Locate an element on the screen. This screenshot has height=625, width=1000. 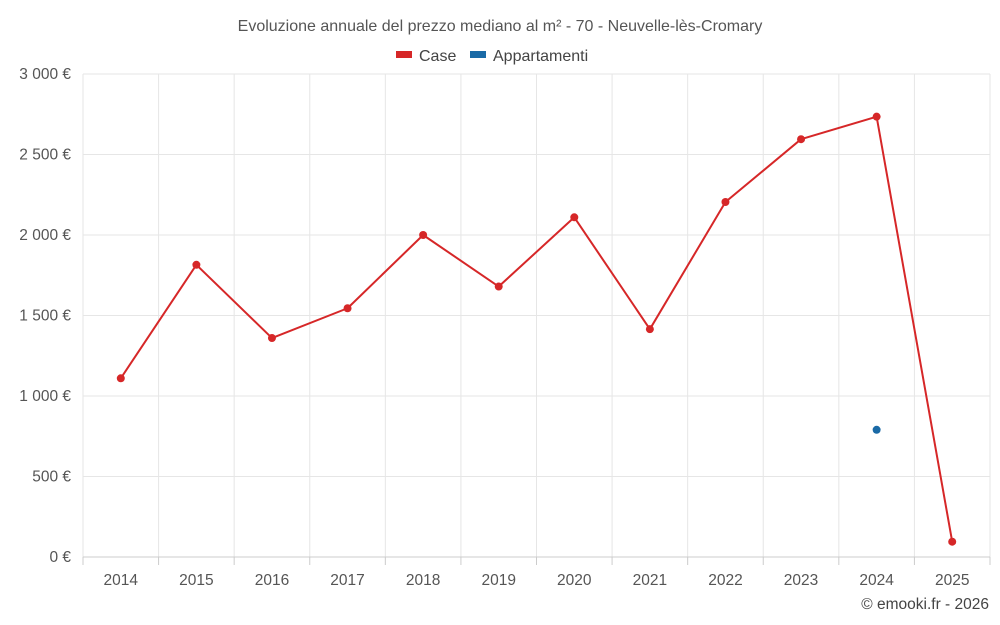
x-tick-label: 2020 is located at coordinates (574, 580).